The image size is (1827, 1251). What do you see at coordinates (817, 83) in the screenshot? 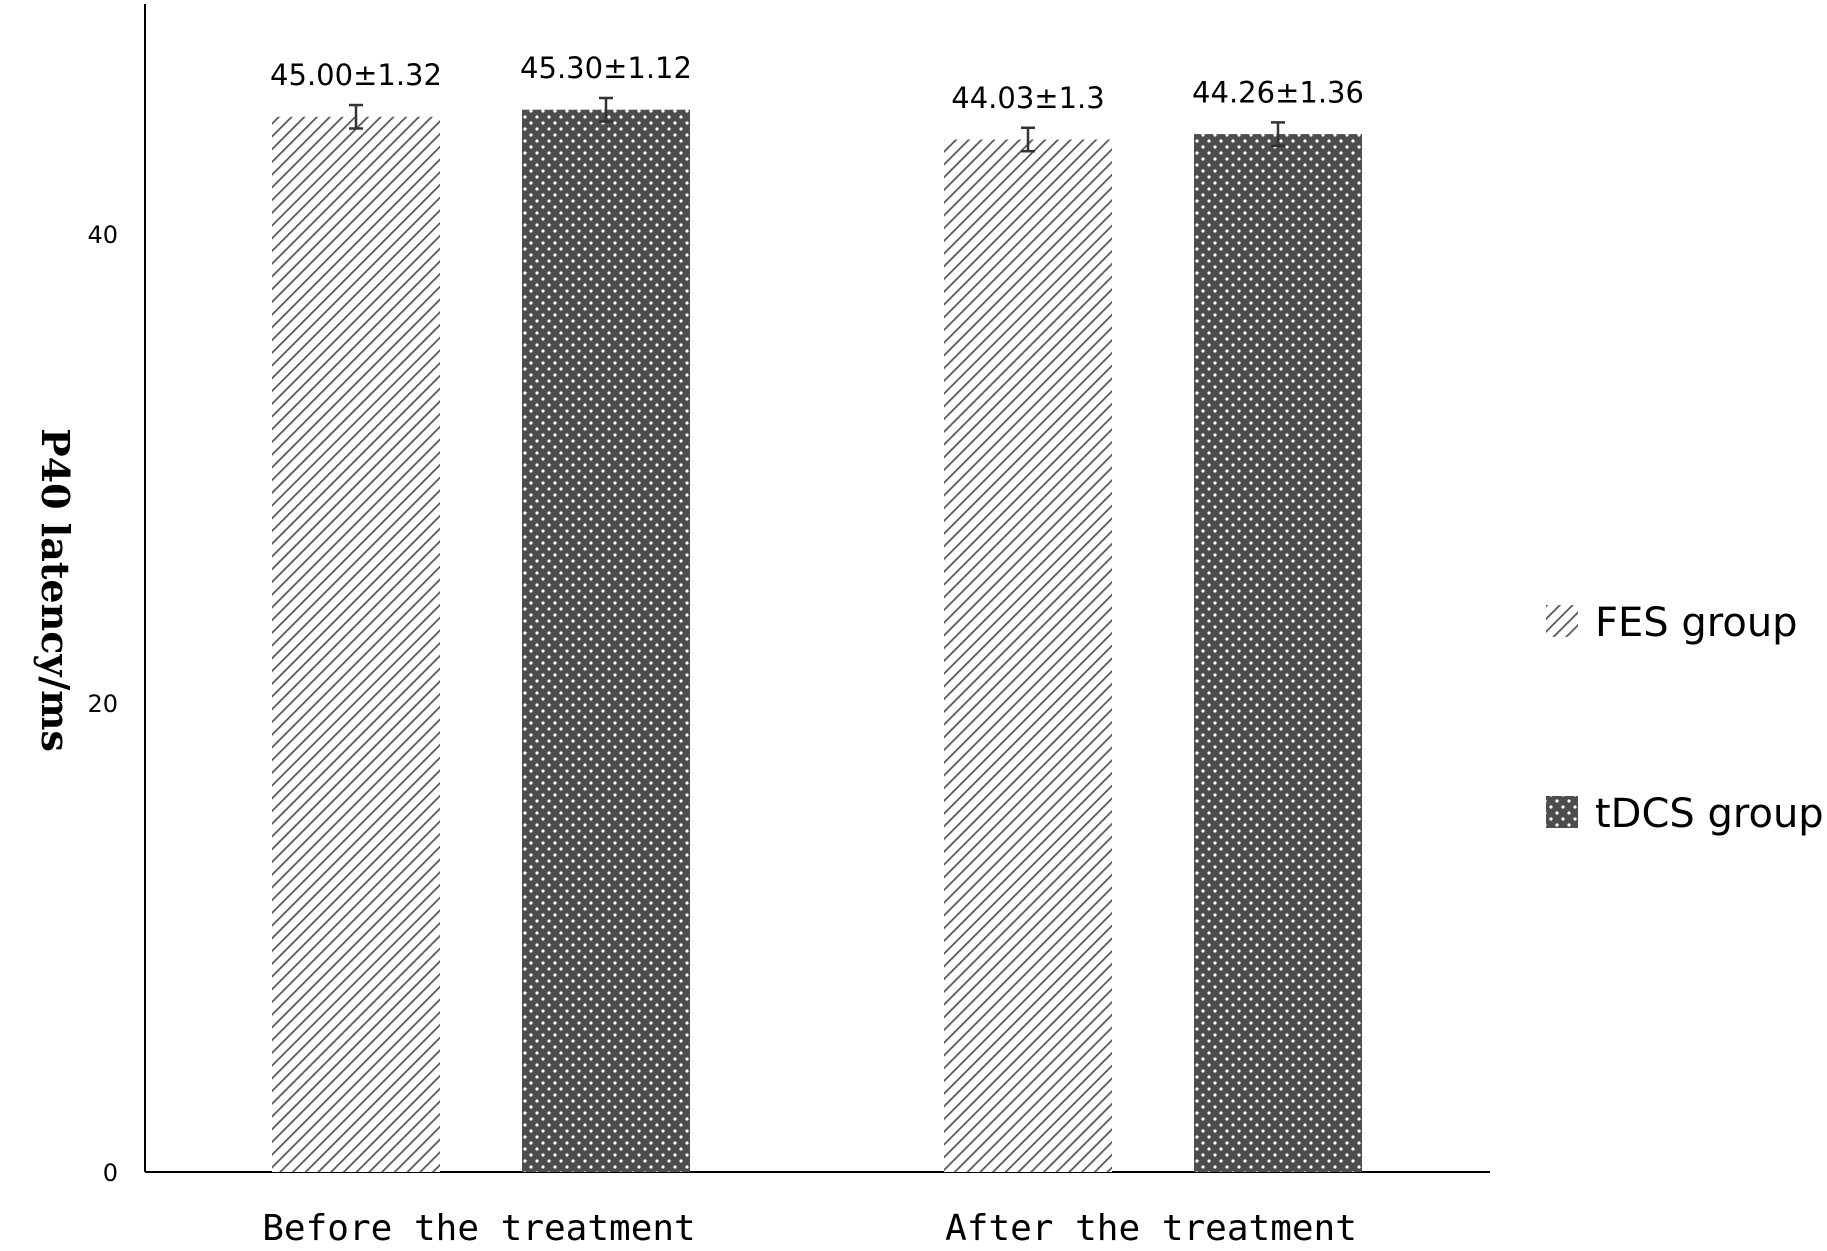
I see `data-labels: 45.00±1.32 45.30±1.12 44.03±1.3 44.26±1.36` at bounding box center [817, 83].